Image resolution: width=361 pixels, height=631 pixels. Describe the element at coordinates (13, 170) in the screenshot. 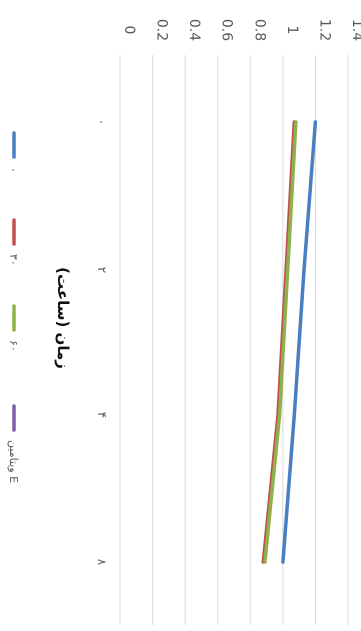

I see `legend-label: ۰` at that location.